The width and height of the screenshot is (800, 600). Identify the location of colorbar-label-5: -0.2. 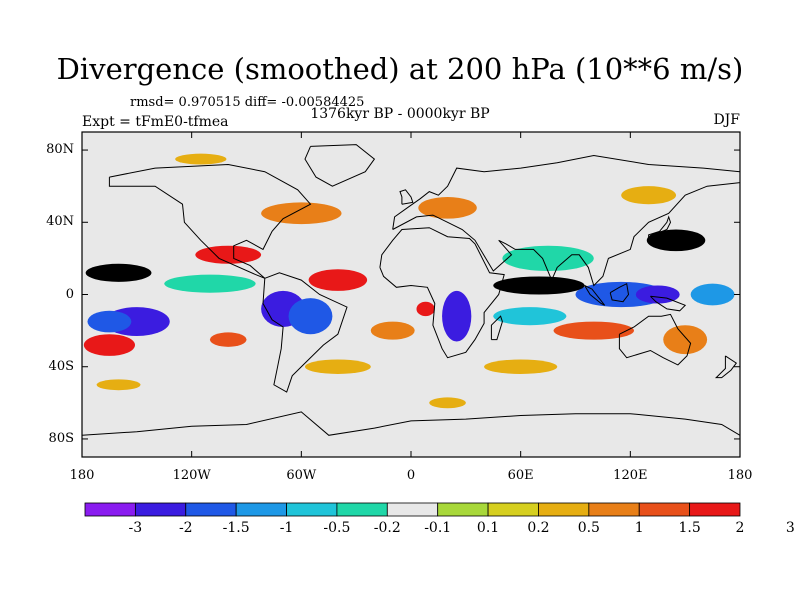
(387, 528).